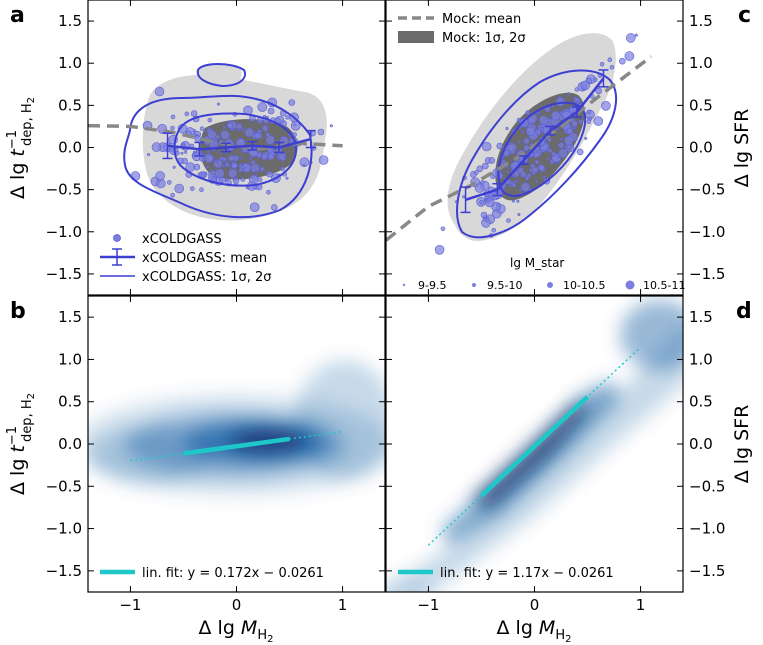  Describe the element at coordinates (207, 277) in the screenshot. I see `legend-label-contours: xCOLDGASS: 1σ, 2σ` at that location.